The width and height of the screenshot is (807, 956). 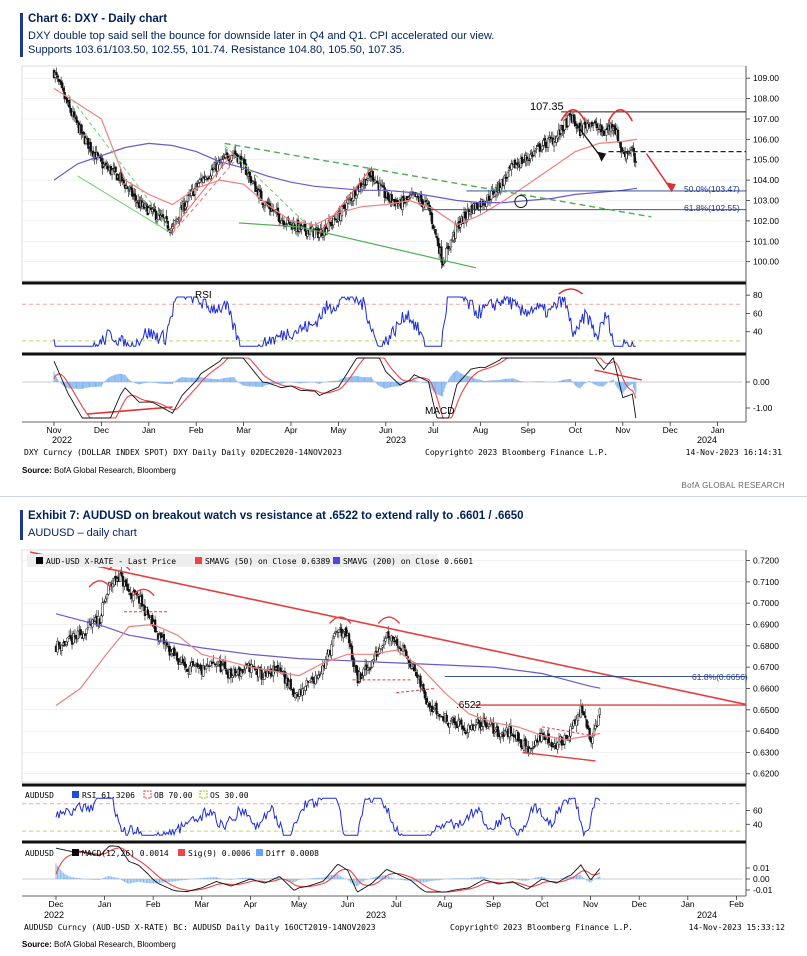 I want to click on x-tick-label: Jan, so click(x=688, y=904).